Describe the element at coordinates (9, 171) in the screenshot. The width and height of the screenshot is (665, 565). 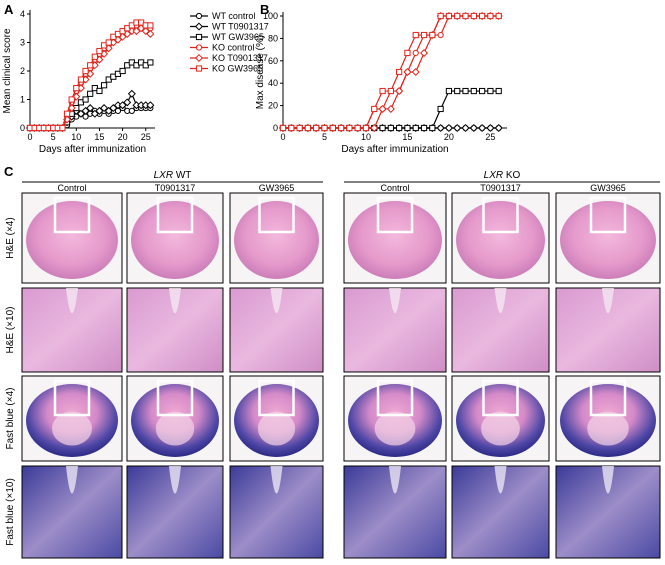
I see `panel-label: C` at that location.